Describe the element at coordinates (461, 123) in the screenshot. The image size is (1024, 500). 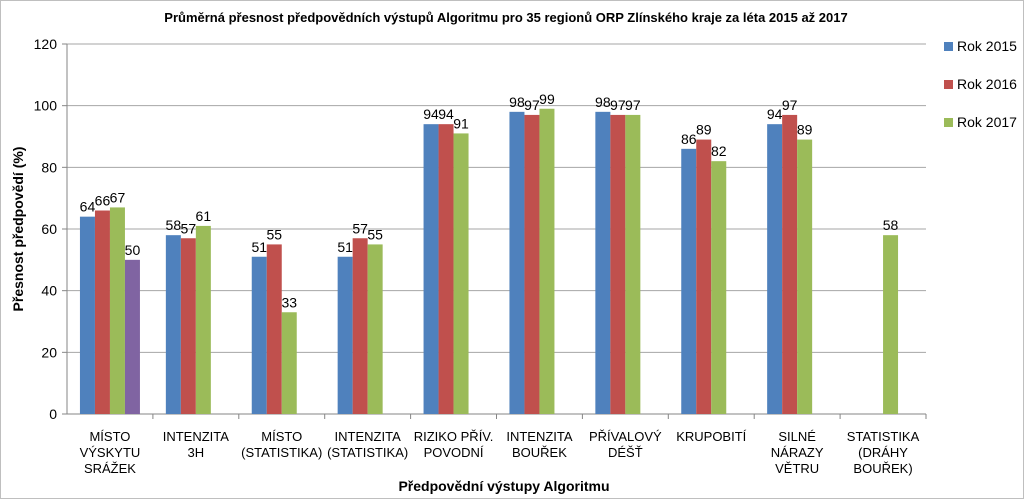
I see `data-label: 91` at that location.